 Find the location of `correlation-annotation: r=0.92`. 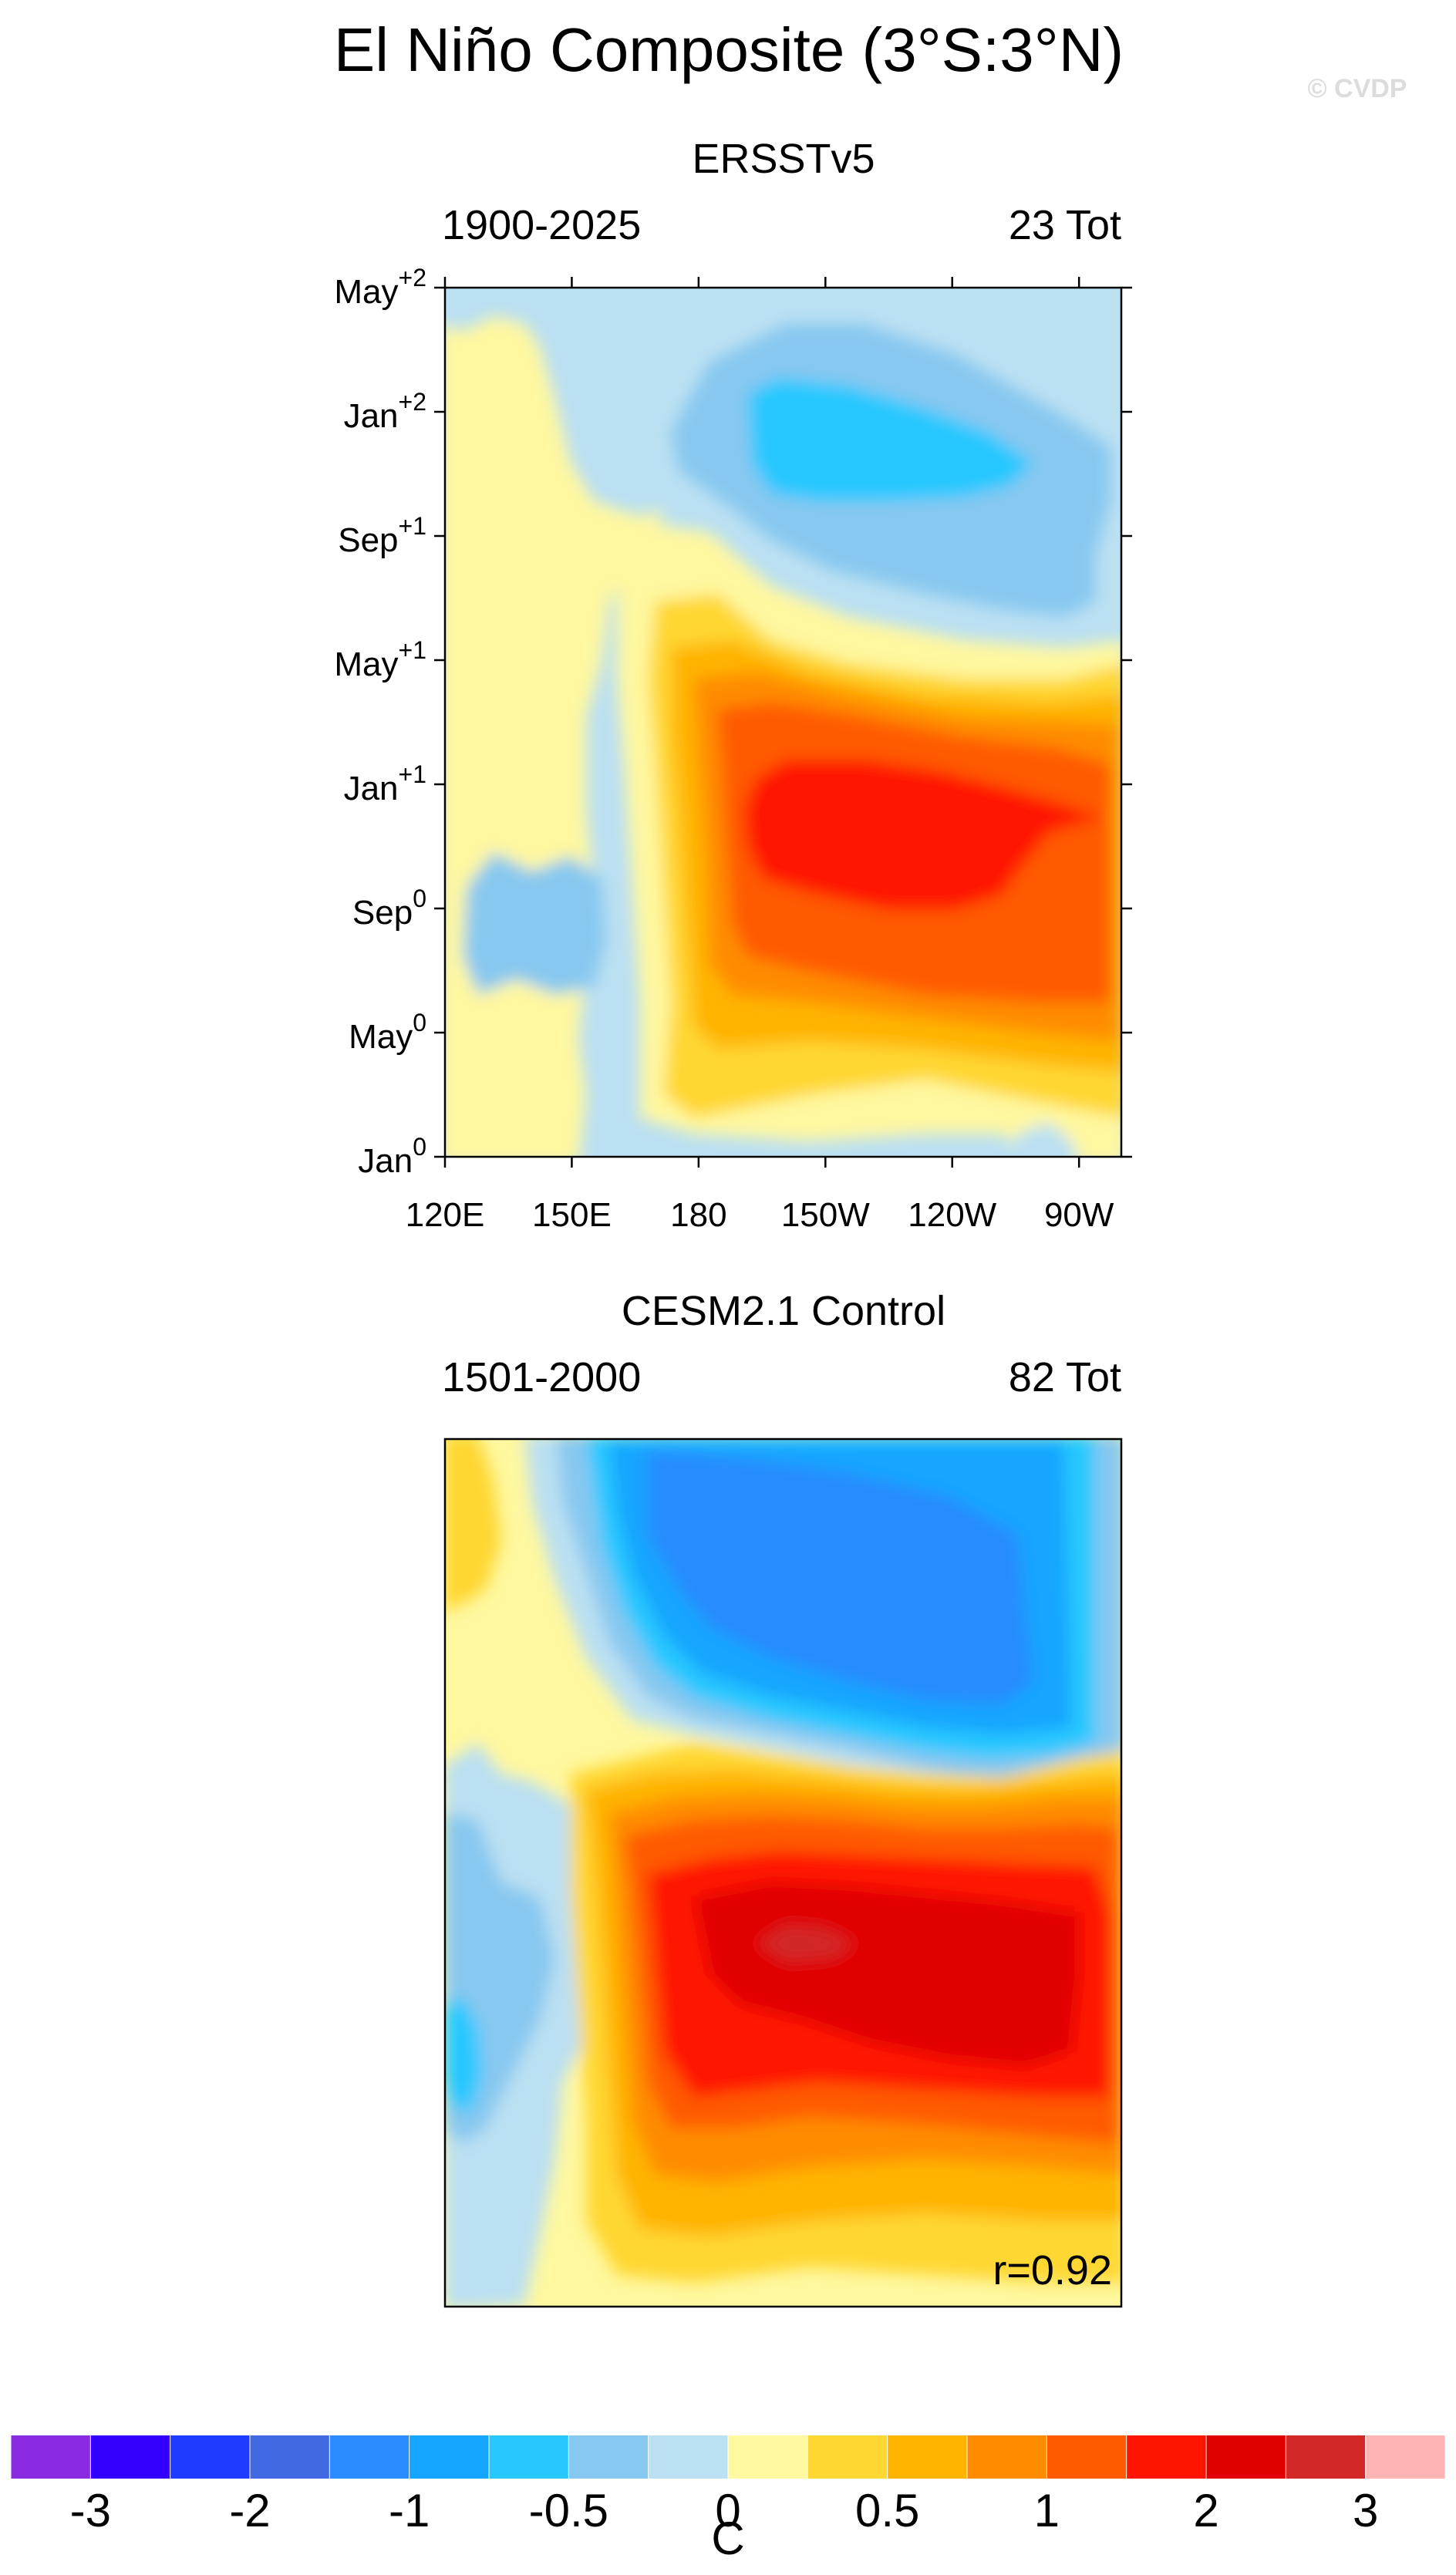

correlation-annotation: r=0.92 is located at coordinates (1052, 2270).